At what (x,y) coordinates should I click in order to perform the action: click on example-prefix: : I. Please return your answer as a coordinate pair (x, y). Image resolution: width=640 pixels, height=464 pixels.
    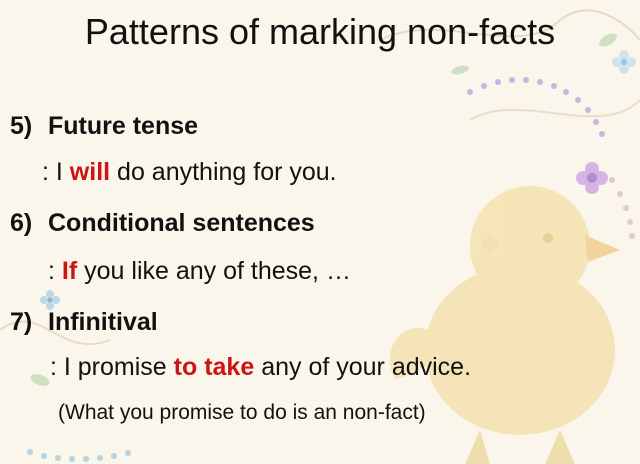
    Looking at the image, I should click on (56, 172).